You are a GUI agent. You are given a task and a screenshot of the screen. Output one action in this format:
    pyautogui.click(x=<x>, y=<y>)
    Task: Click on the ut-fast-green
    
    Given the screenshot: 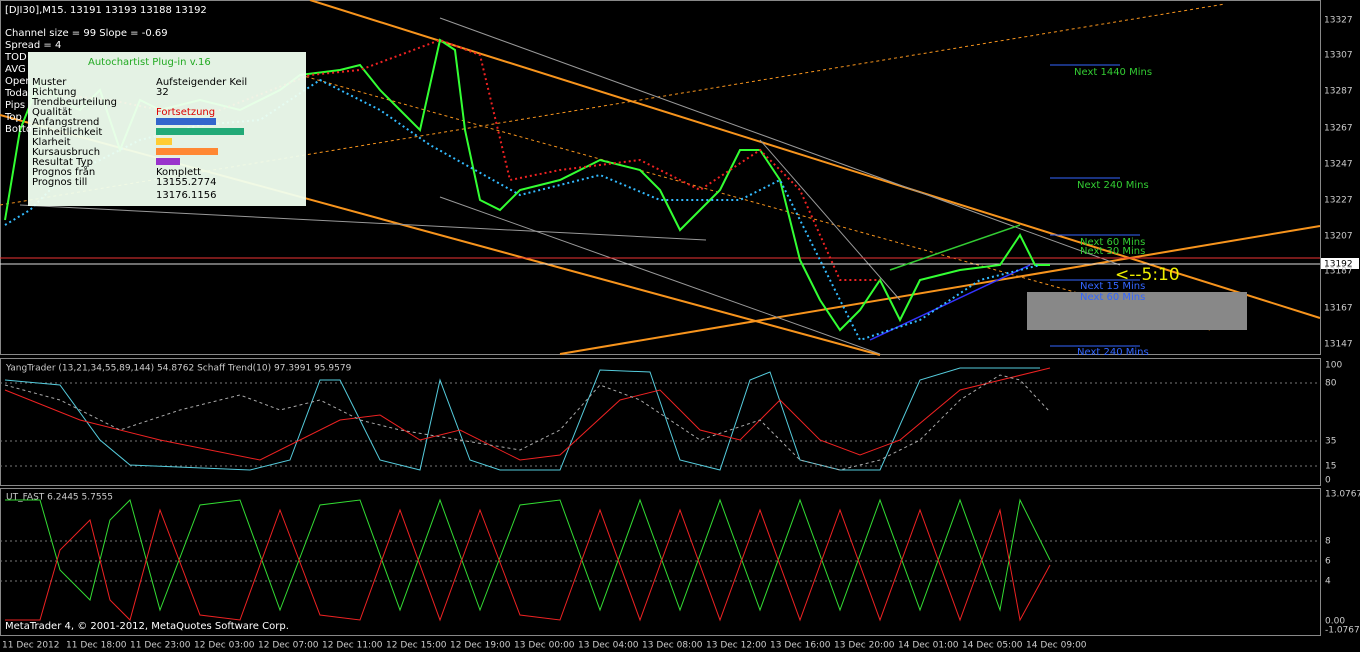 What is the action you would take?
    pyautogui.click(x=528, y=555)
    